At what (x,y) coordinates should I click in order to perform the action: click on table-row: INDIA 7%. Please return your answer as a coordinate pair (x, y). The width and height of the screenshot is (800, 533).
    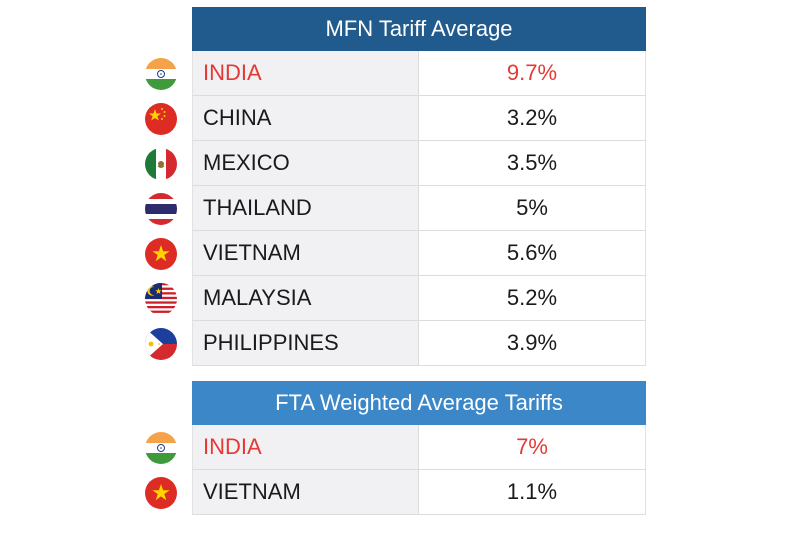
    Looking at the image, I should click on (419, 447).